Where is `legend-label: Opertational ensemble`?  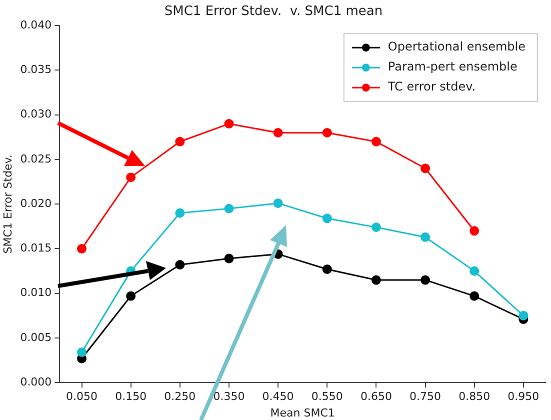
legend-label: Opertational ensemble is located at coordinates (457, 47).